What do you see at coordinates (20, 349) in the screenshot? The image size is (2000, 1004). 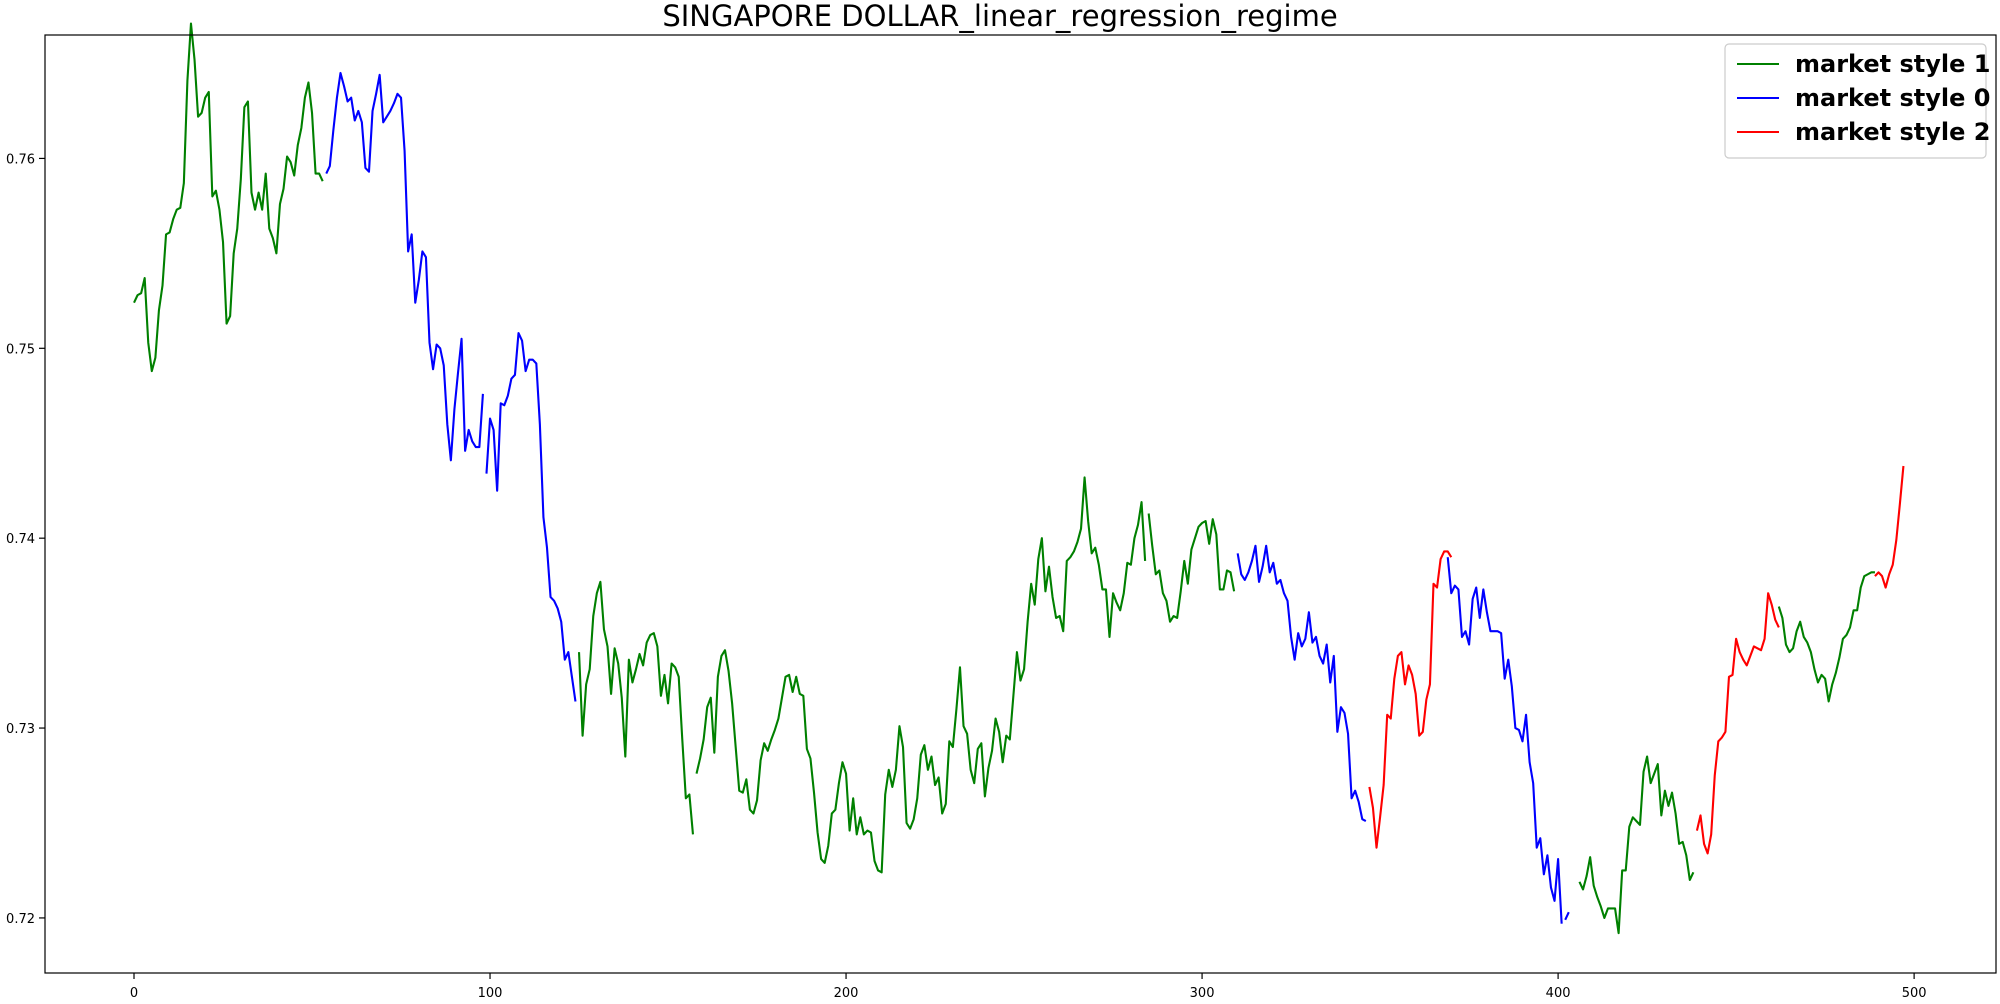 I see `y-tick-label: 0.75` at bounding box center [20, 349].